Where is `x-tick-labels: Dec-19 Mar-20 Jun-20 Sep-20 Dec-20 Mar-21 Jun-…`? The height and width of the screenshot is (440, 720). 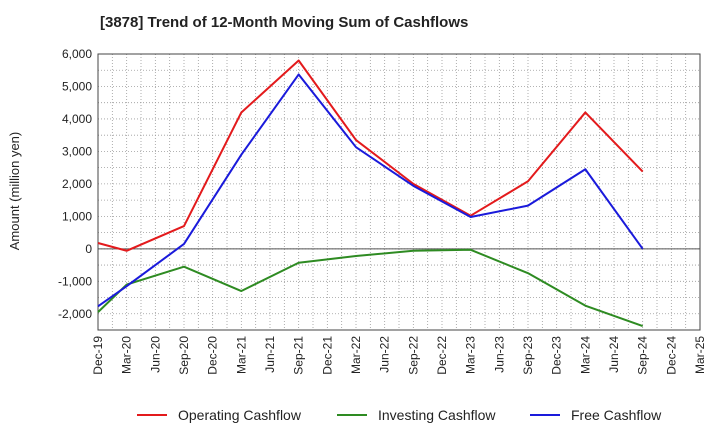
x-tick-labels: Dec-19 Mar-20 Jun-20 Sep-20 Dec-20 Mar-21 Jun-… is located at coordinates (399, 355).